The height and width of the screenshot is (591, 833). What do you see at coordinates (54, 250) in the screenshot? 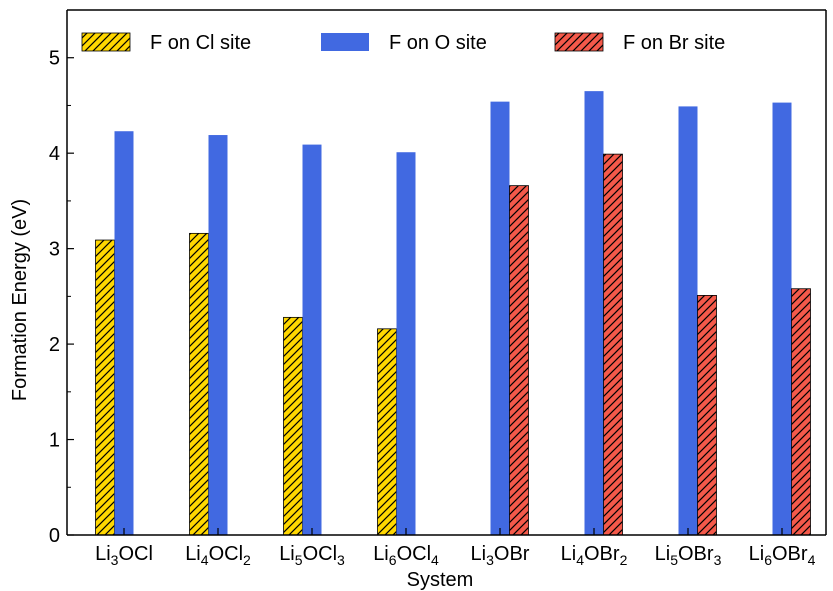
I see `y-tick-label: 3` at bounding box center [54, 250].